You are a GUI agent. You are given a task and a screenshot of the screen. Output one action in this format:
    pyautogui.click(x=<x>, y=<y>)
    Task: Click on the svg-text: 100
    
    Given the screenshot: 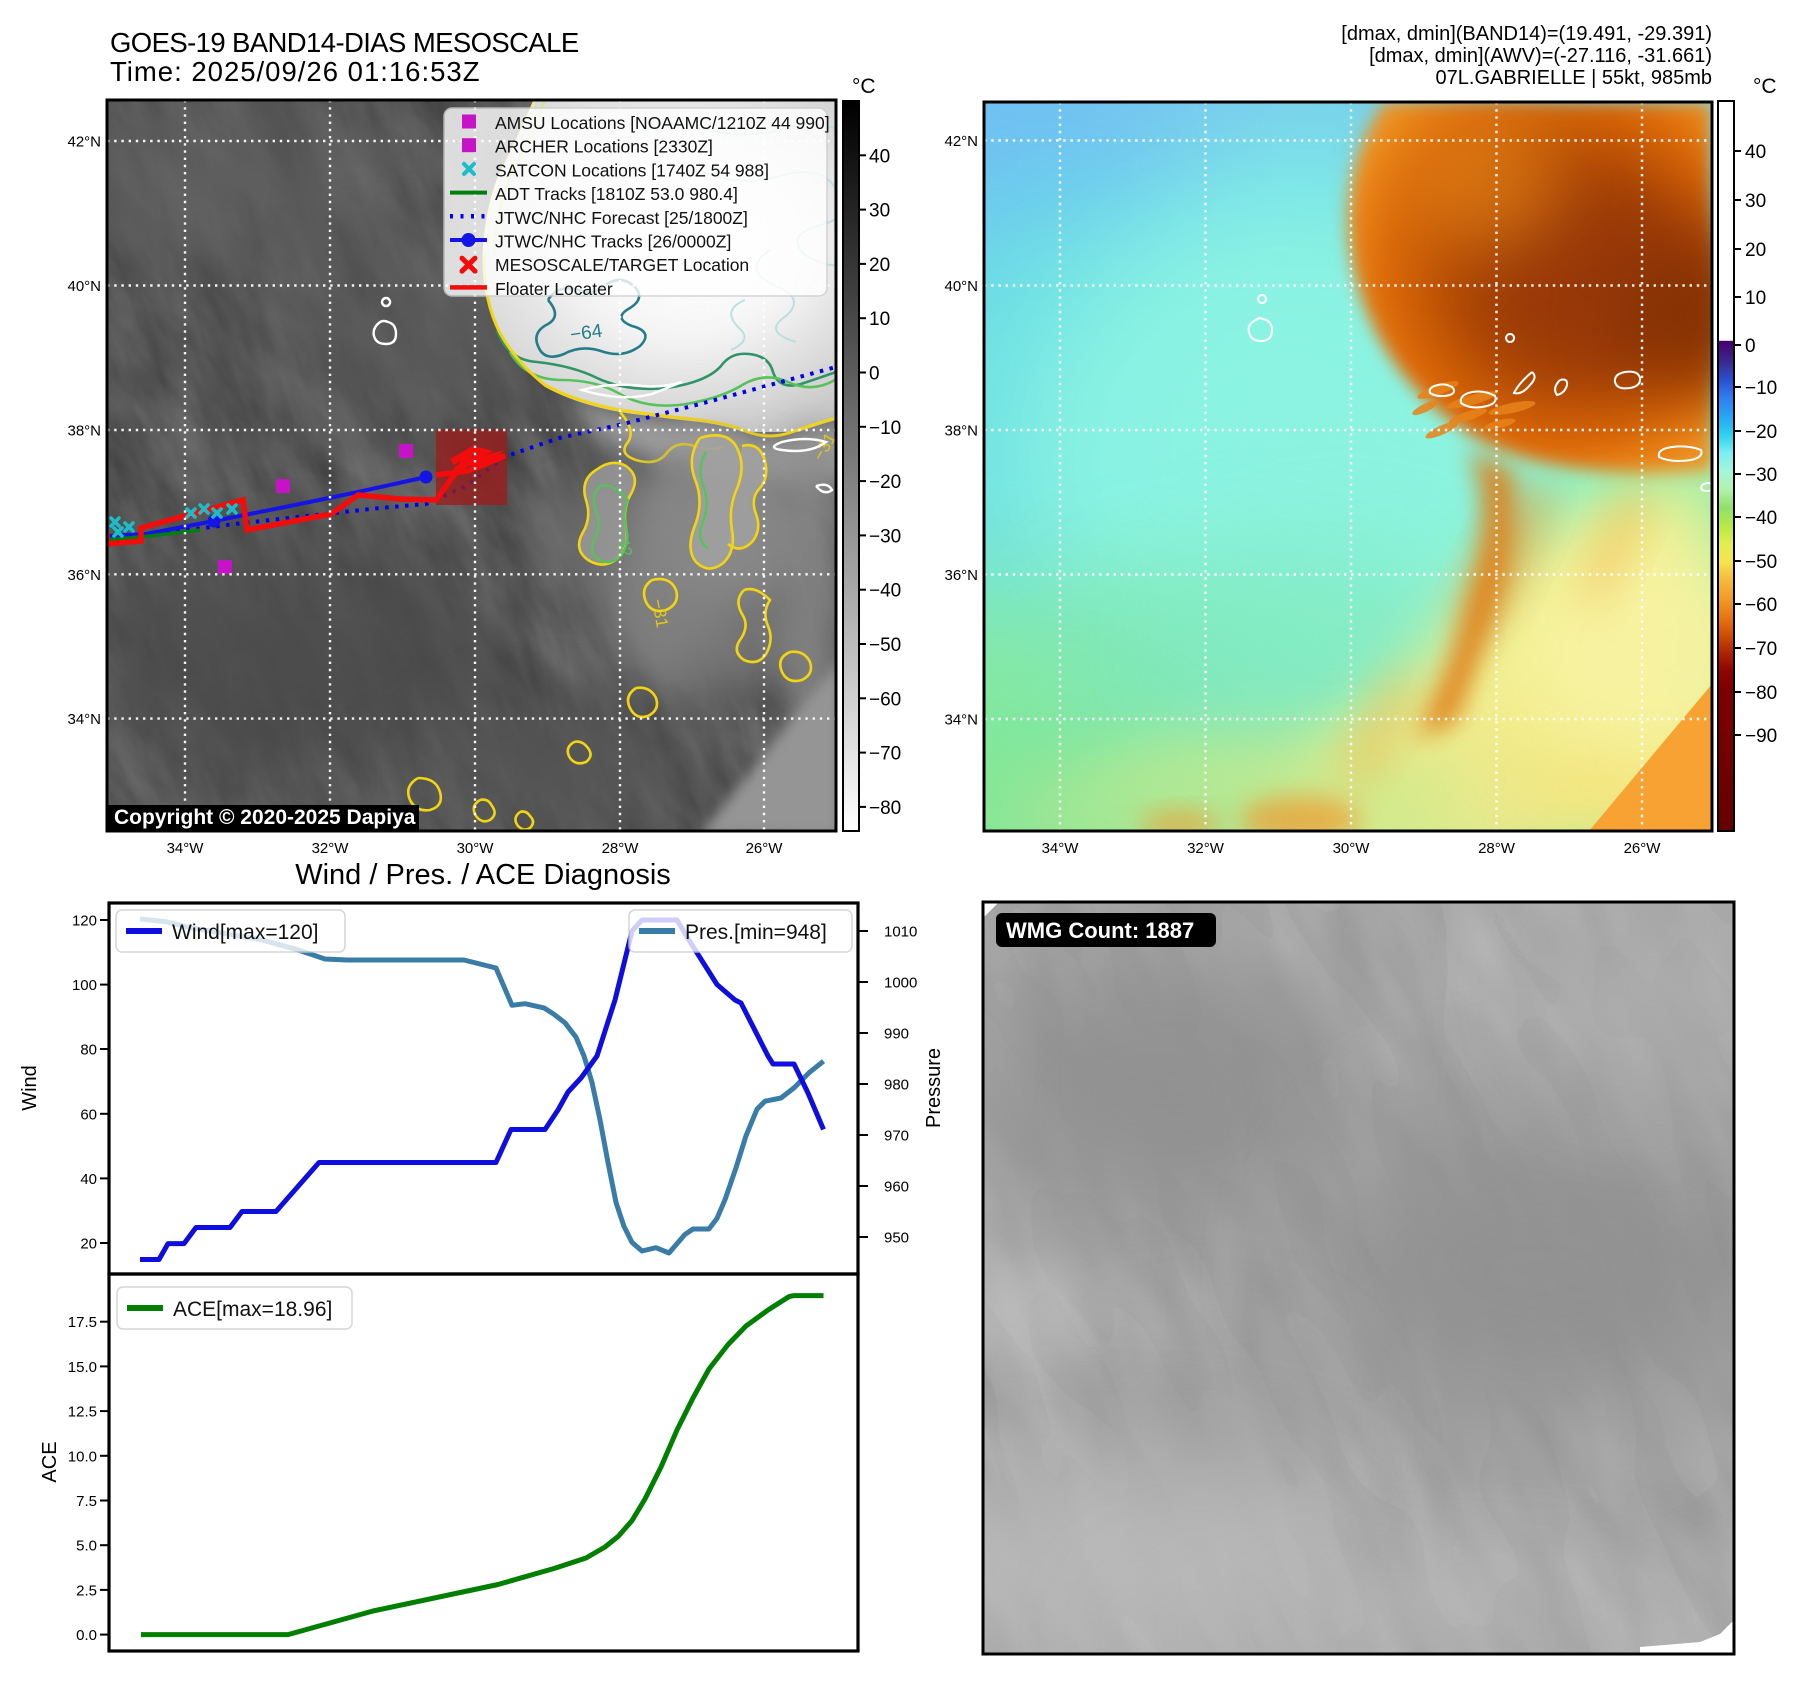 What is the action you would take?
    pyautogui.click(x=84, y=985)
    